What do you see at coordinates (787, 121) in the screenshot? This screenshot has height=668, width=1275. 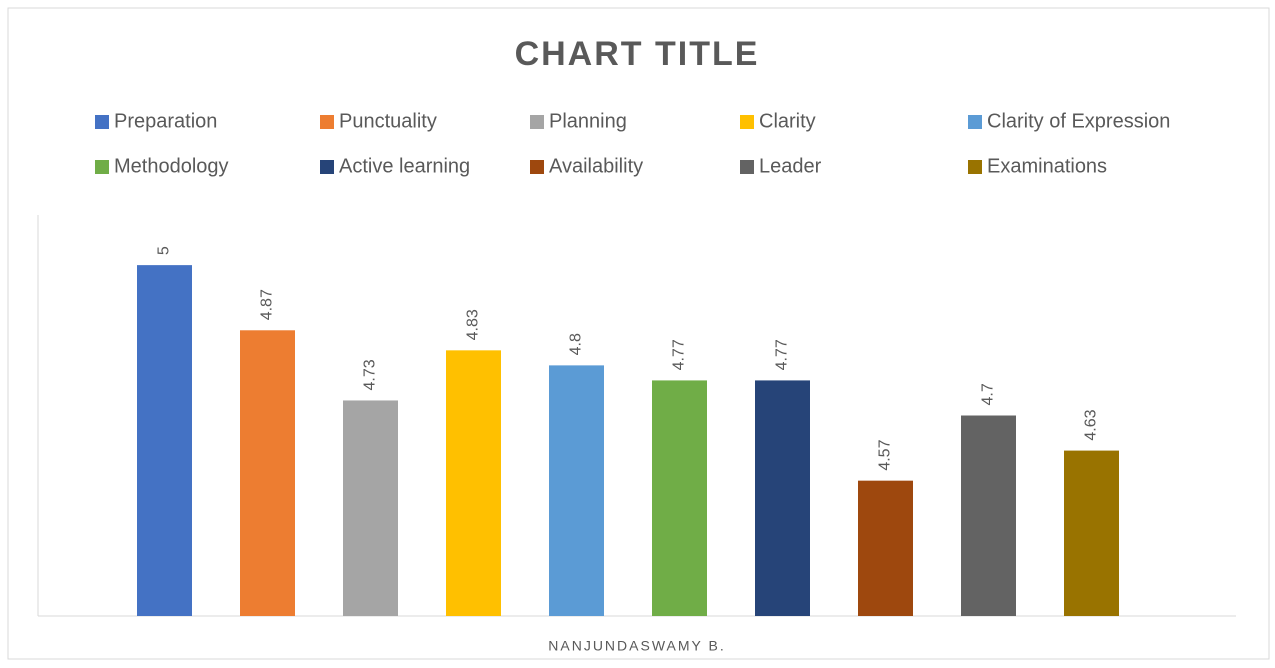 I see `legend-label: Clarity` at bounding box center [787, 121].